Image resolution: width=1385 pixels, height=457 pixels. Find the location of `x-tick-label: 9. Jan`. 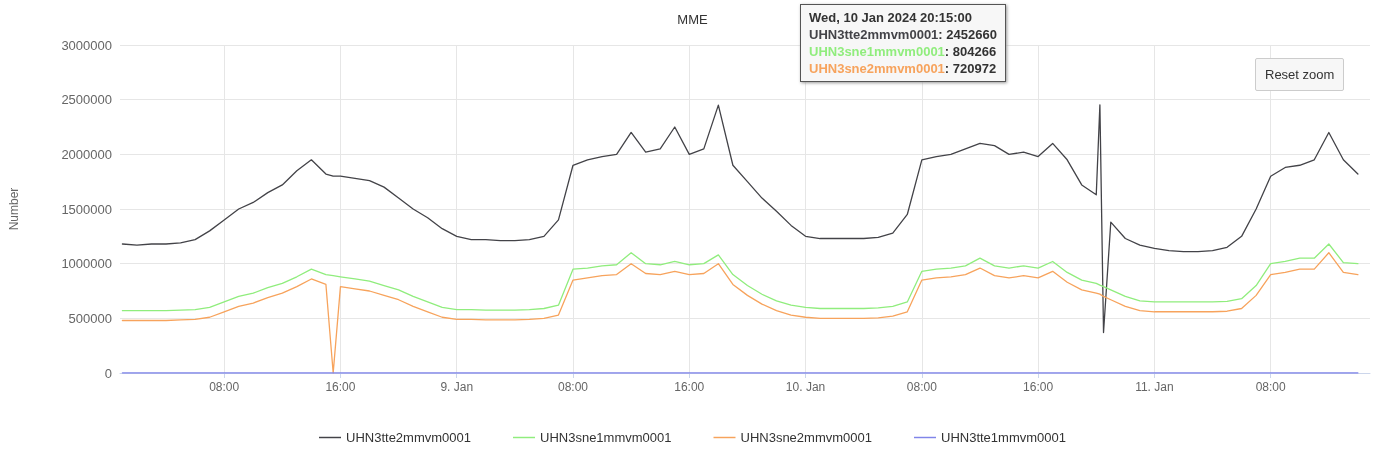

x-tick-label: 9. Jan is located at coordinates (457, 387).